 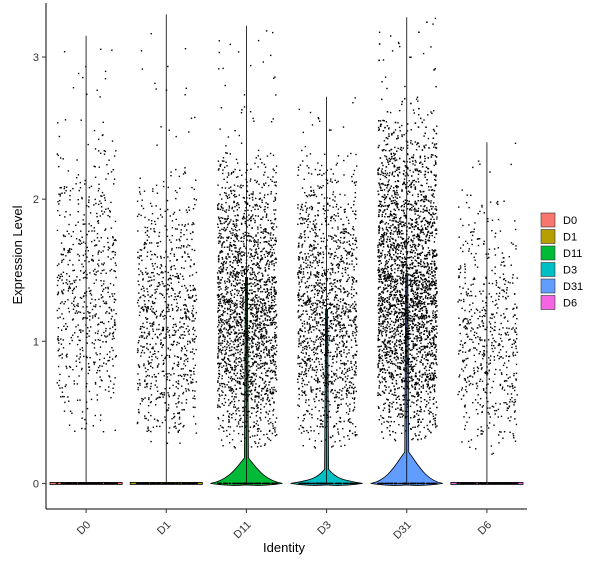 What do you see at coordinates (326, 291) in the screenshot?
I see `violin-D3` at bounding box center [326, 291].